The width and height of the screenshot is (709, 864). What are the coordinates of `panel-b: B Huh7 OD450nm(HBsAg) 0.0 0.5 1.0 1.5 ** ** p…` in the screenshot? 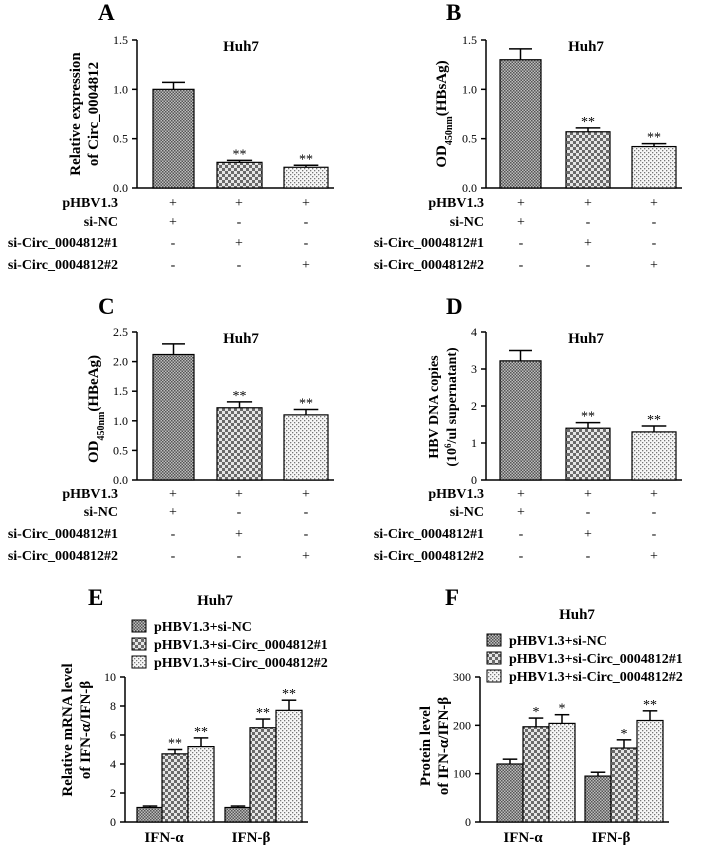 It's located at (528, 136).